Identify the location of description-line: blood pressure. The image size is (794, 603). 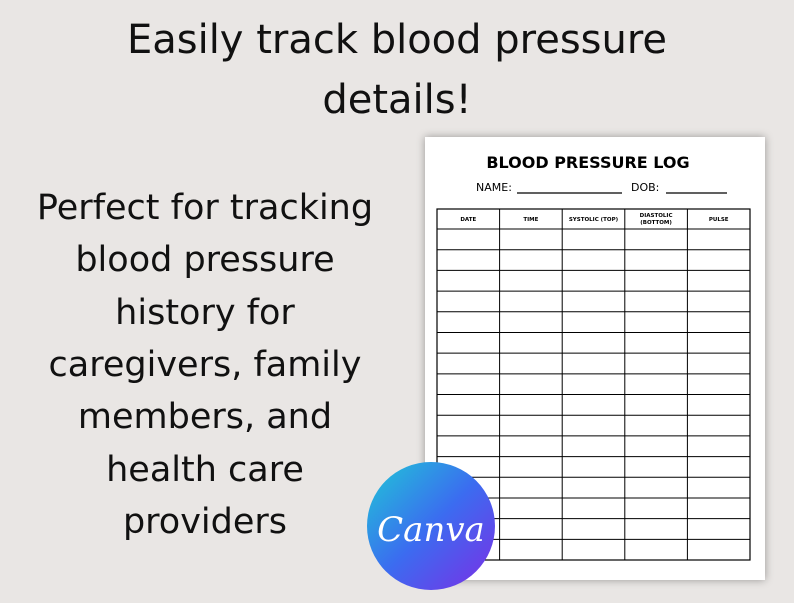
(205, 260).